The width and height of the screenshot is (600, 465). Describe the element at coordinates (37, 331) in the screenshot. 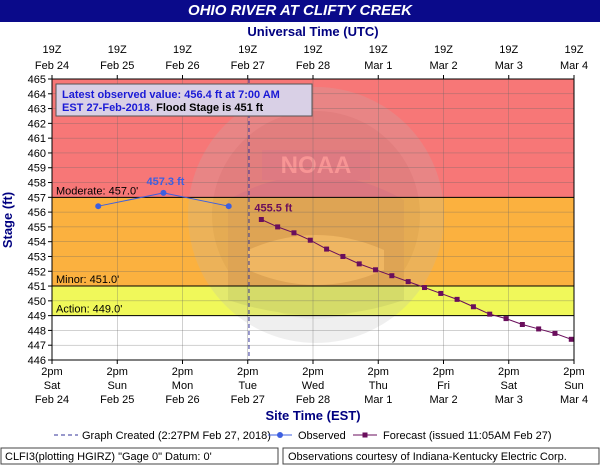

I see `y-tick-label: 448` at that location.